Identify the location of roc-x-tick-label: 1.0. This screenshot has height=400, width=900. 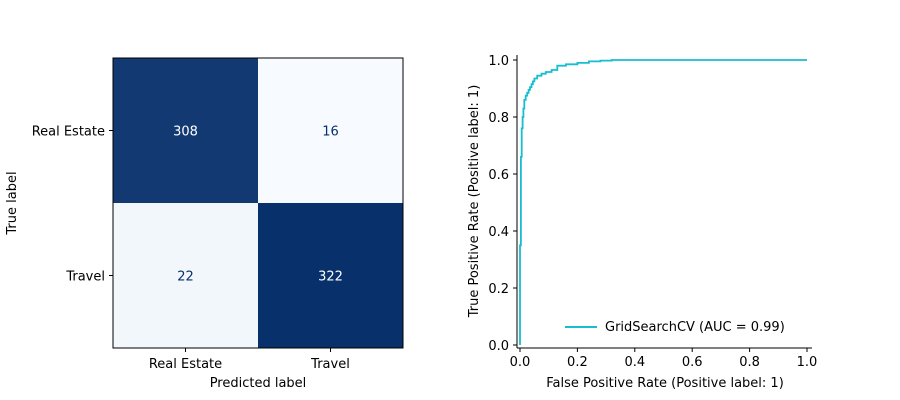
(807, 362).